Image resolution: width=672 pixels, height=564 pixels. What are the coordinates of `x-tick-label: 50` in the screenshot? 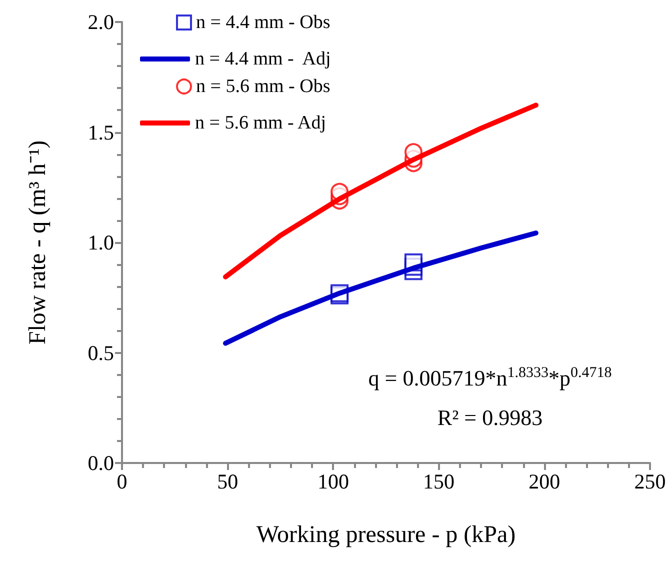 It's located at (227, 482).